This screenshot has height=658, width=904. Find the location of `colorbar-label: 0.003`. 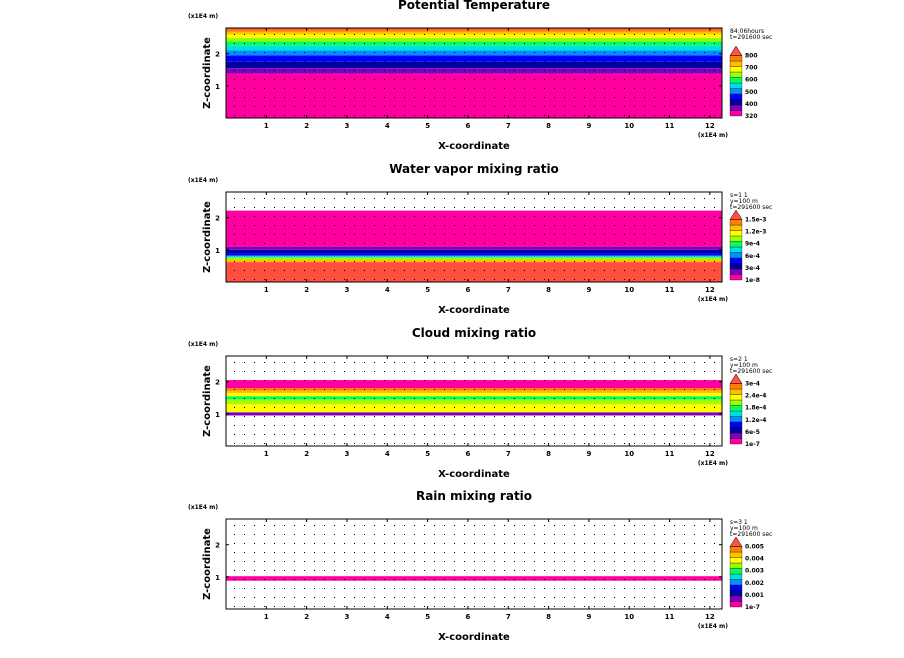

colorbar-label: 0.003 is located at coordinates (754, 571).